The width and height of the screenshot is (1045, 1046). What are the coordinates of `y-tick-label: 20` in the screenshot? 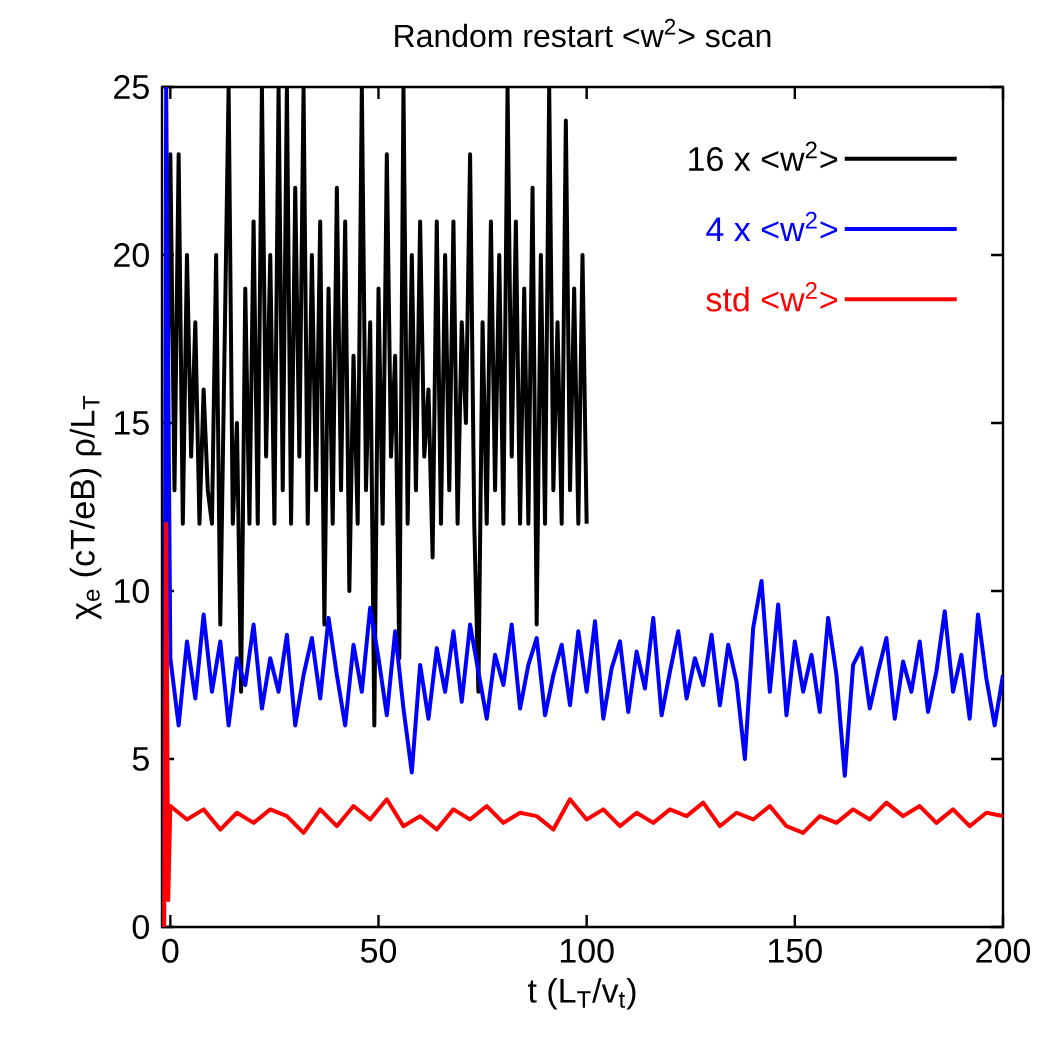 It's located at (131, 255).